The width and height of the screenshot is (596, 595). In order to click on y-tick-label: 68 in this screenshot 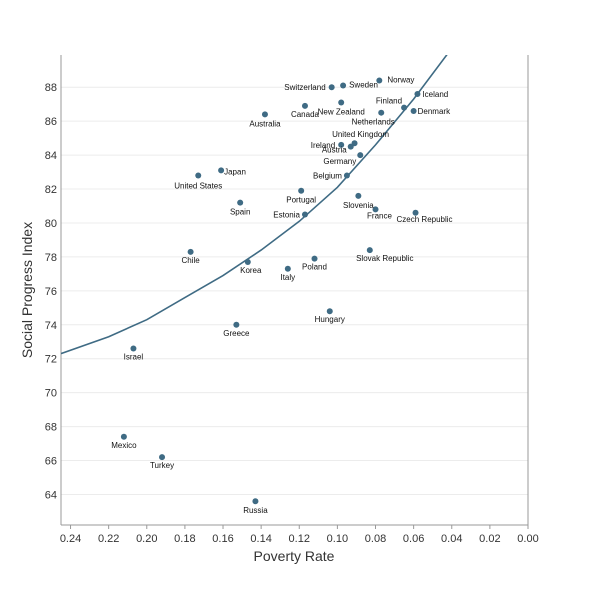, I will do `click(51, 428)`.